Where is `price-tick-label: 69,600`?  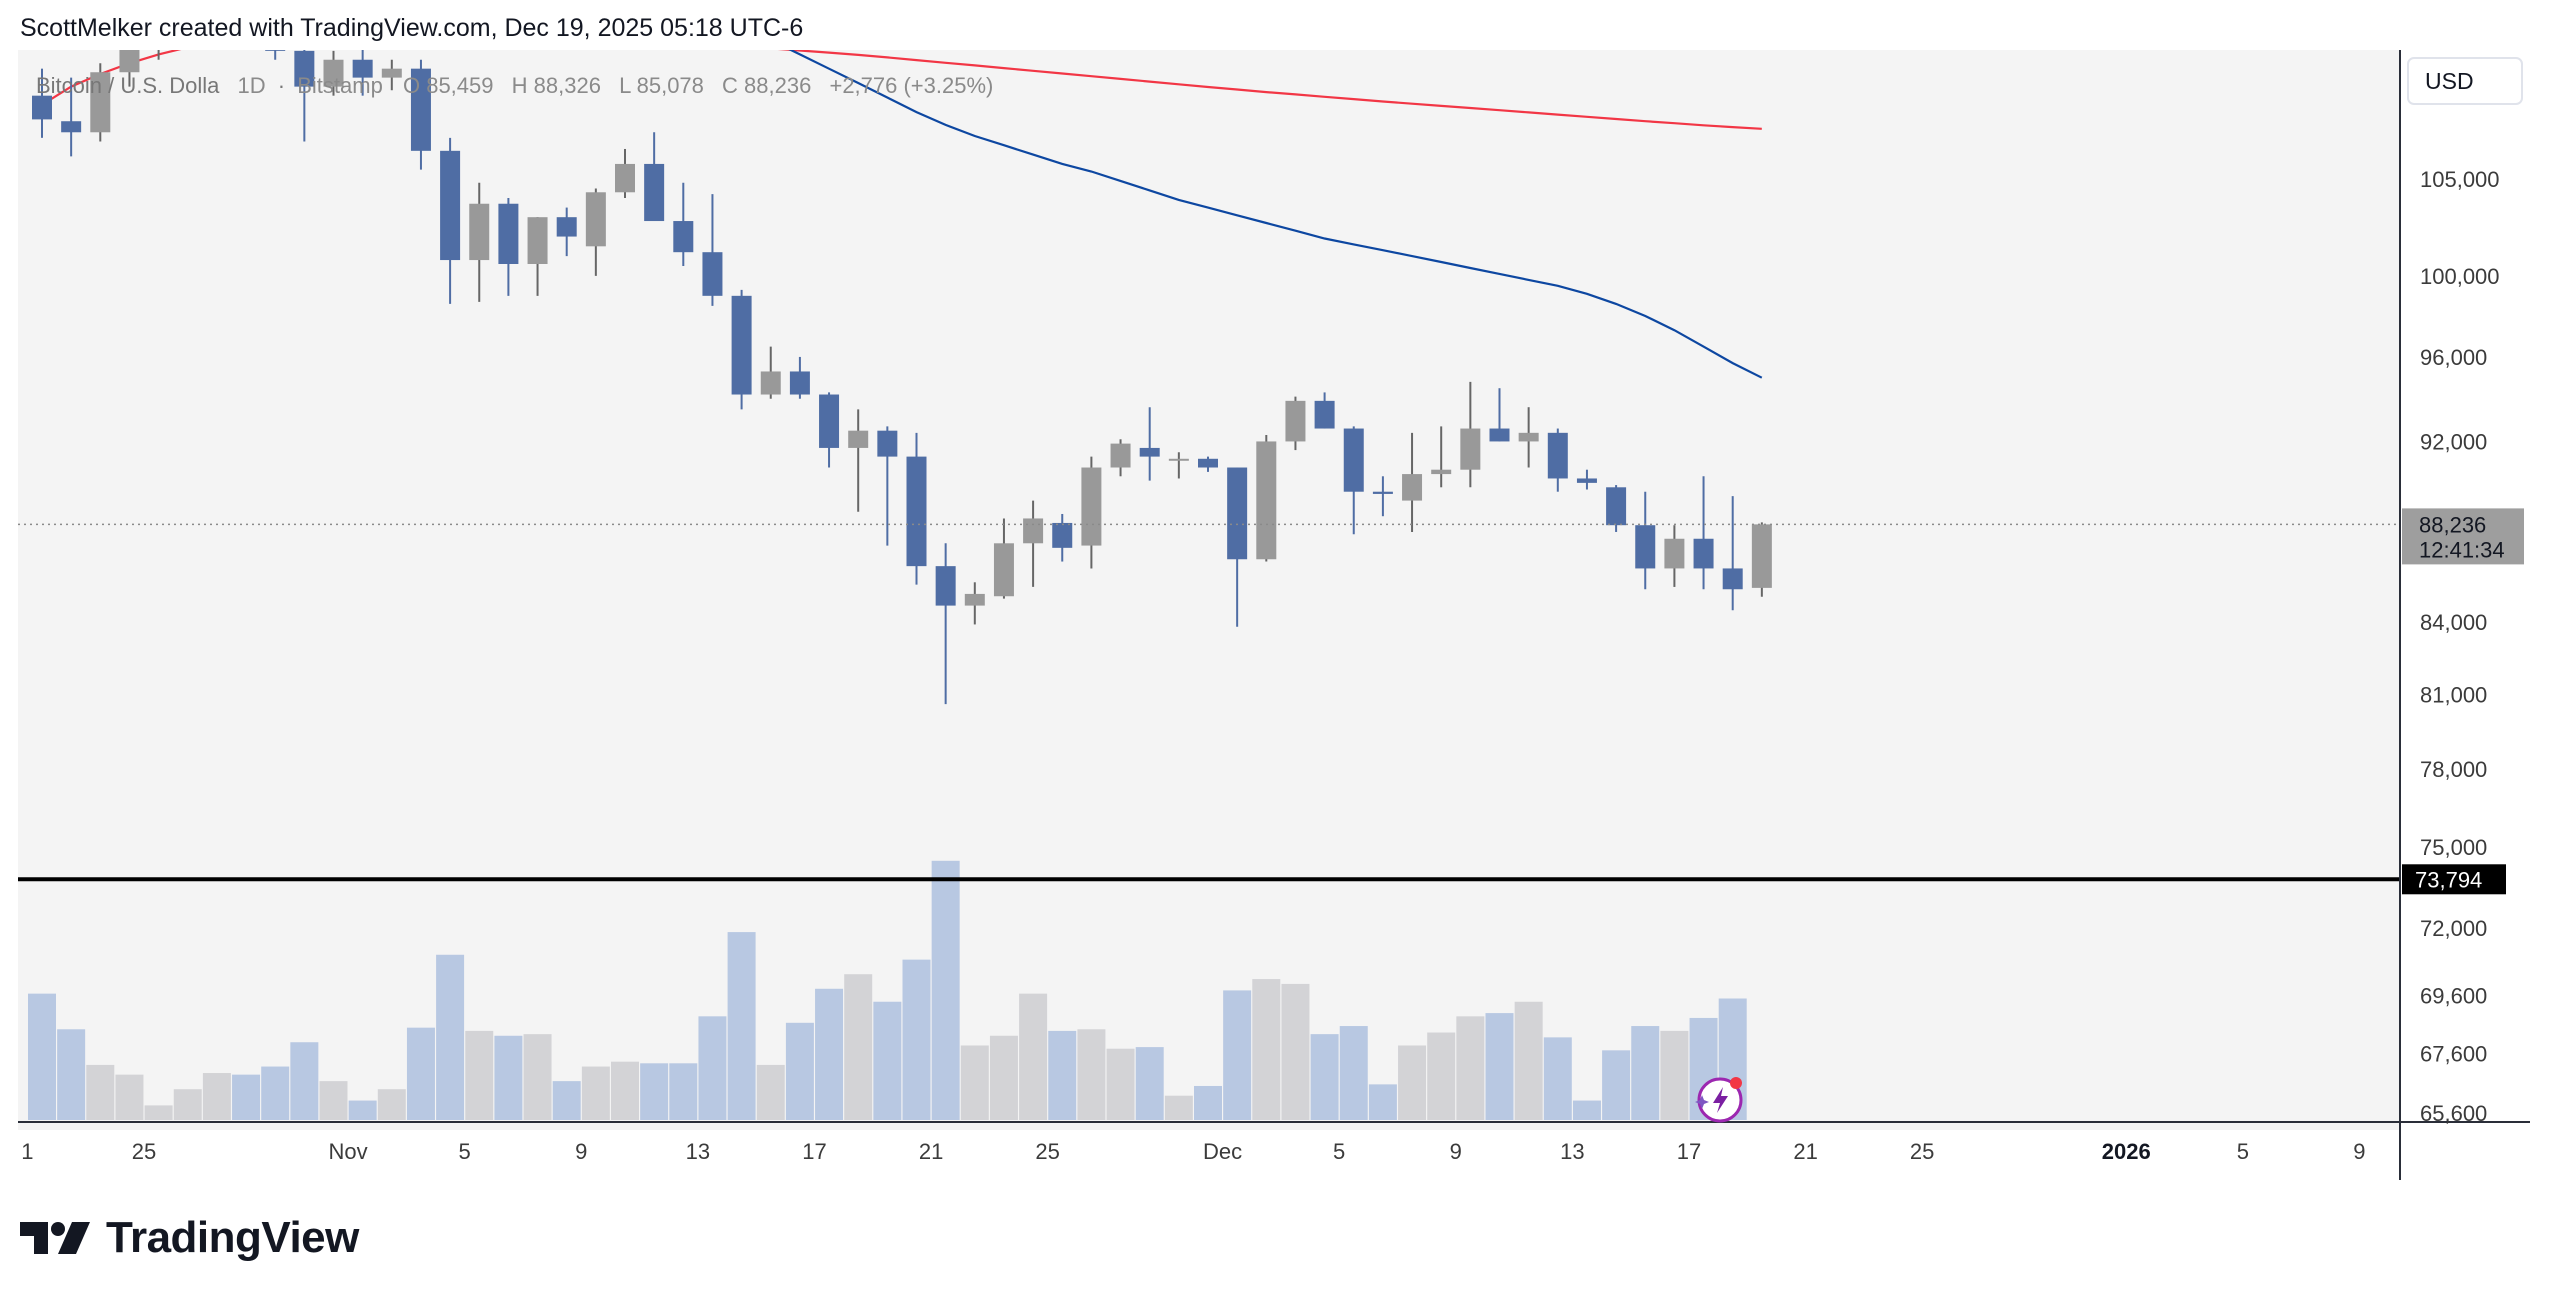
price-tick-label: 69,600 is located at coordinates (2453, 995).